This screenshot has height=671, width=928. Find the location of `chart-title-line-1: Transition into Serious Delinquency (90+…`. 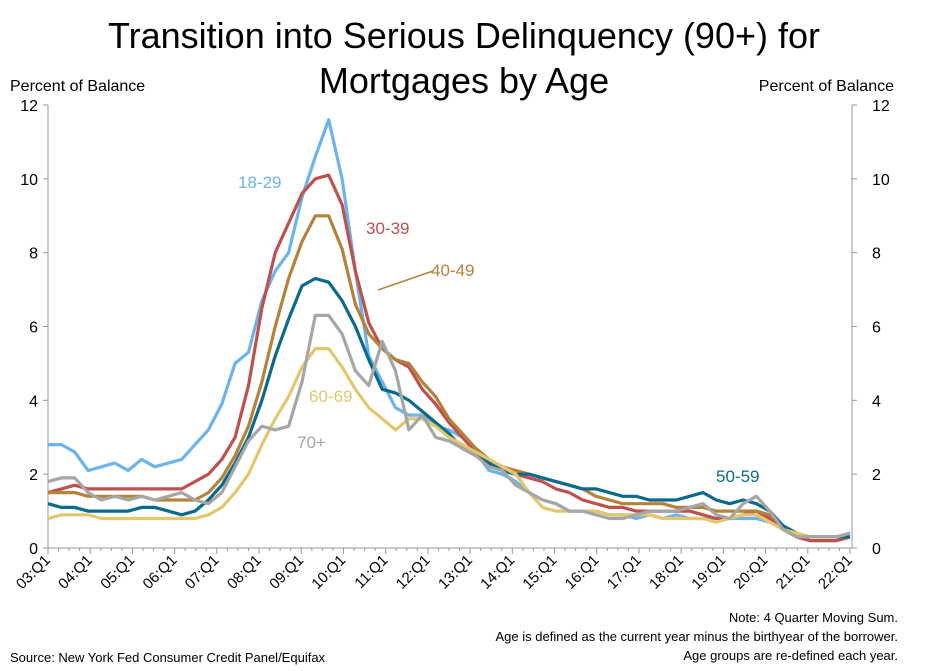

chart-title-line-1: Transition into Serious Delinquency (90+… is located at coordinates (464, 35).